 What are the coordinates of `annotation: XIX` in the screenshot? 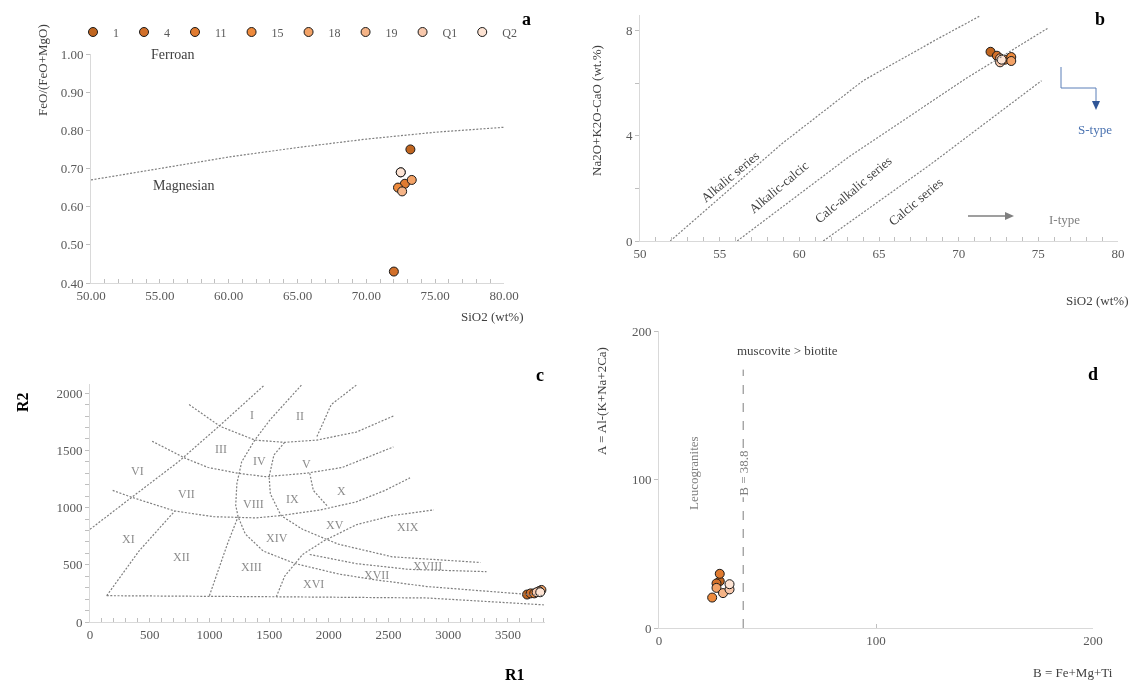 It's located at (408, 527).